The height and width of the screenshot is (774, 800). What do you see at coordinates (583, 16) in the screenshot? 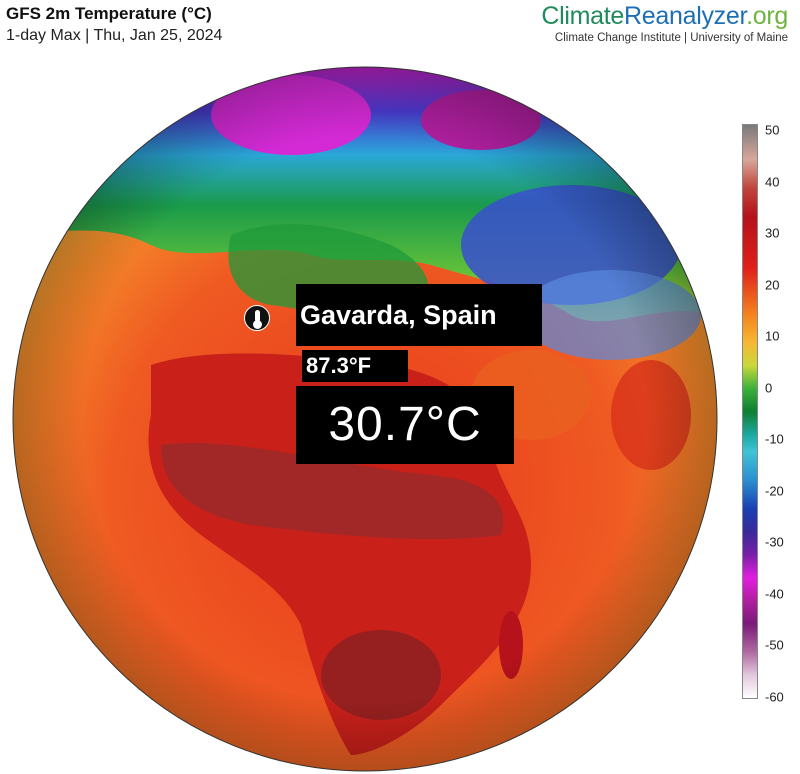
I see `brand-part-1: Climate` at bounding box center [583, 16].